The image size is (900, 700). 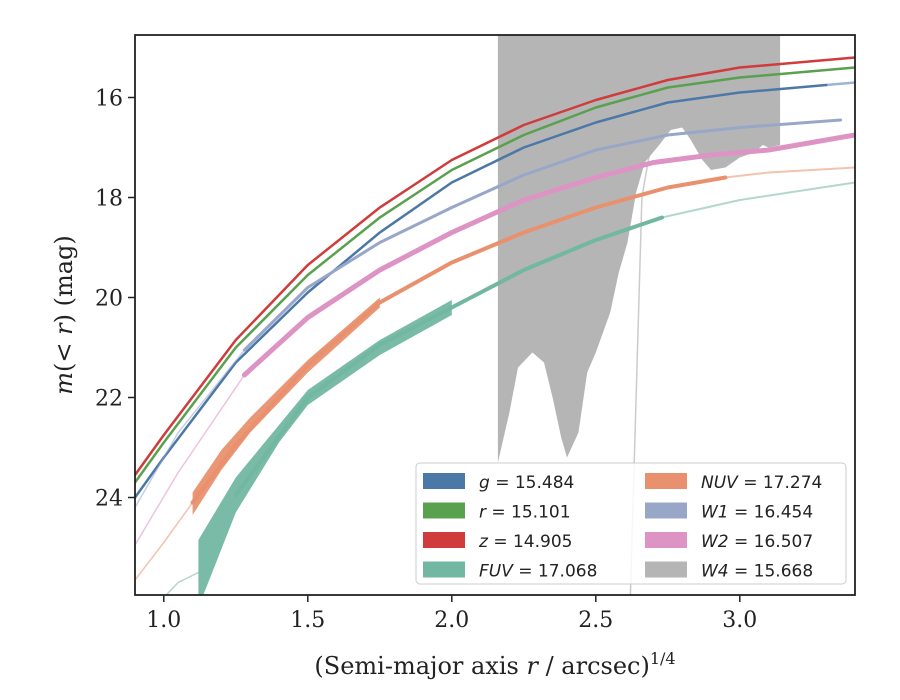 What do you see at coordinates (532, 666) in the screenshot?
I see `x-label-r: r` at bounding box center [532, 666].